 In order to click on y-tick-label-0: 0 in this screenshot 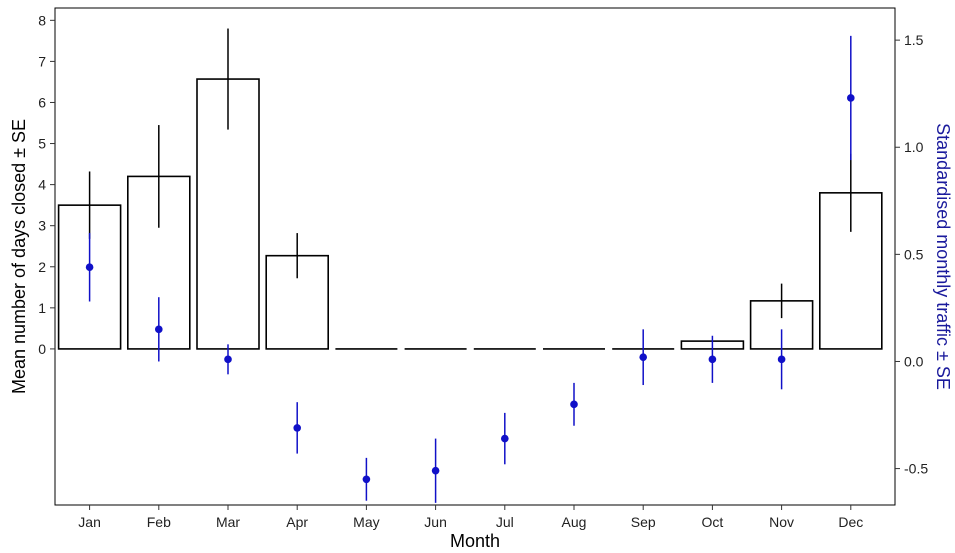, I will do `click(42, 349)`.